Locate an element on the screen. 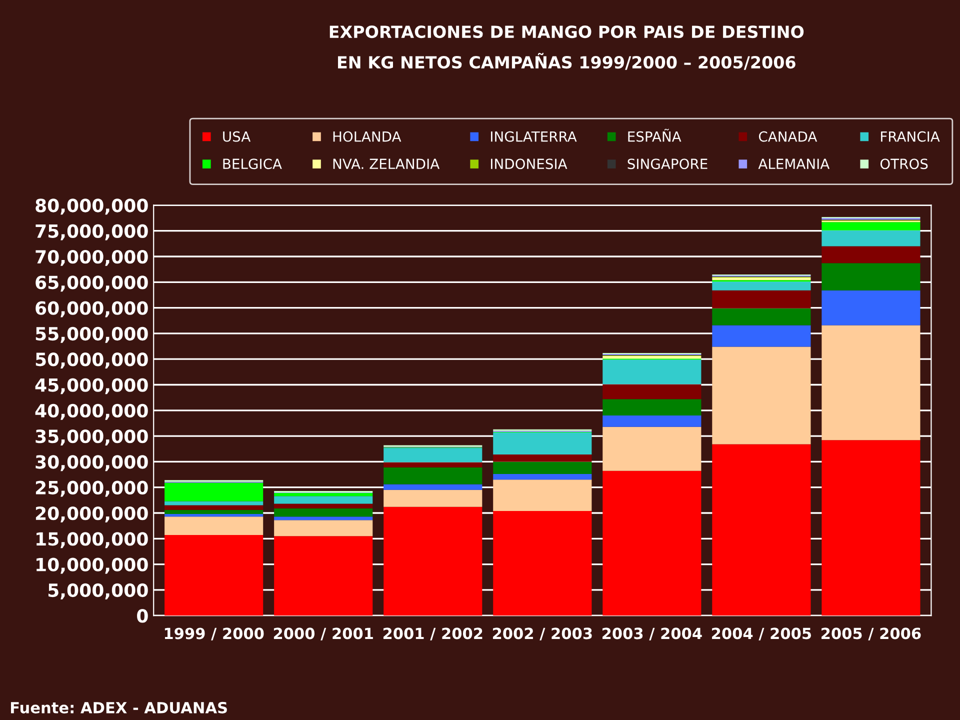 This screenshot has height=720, width=960. chart-title: EXPORTACIONES DE MANGO POR PAIS DE DESTINO EN KG NETOS CAMPAÑAS 1999/2000 – 2005/2006 is located at coordinates (567, 47).